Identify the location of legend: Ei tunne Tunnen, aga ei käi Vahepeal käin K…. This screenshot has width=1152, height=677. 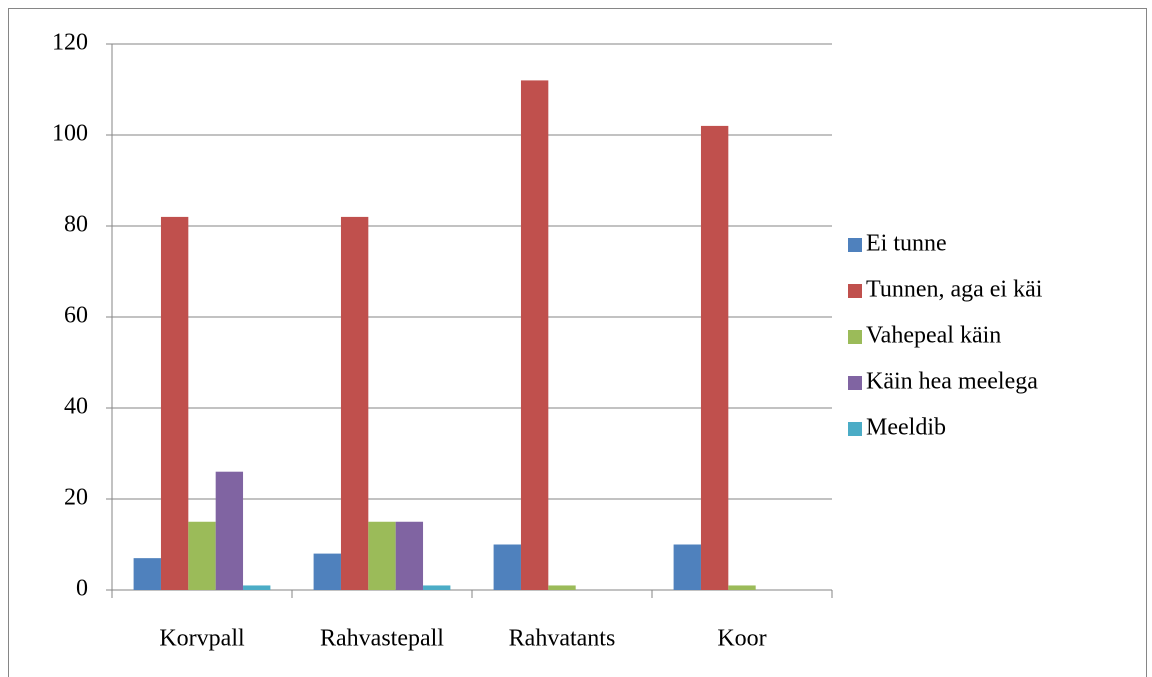
(945, 336).